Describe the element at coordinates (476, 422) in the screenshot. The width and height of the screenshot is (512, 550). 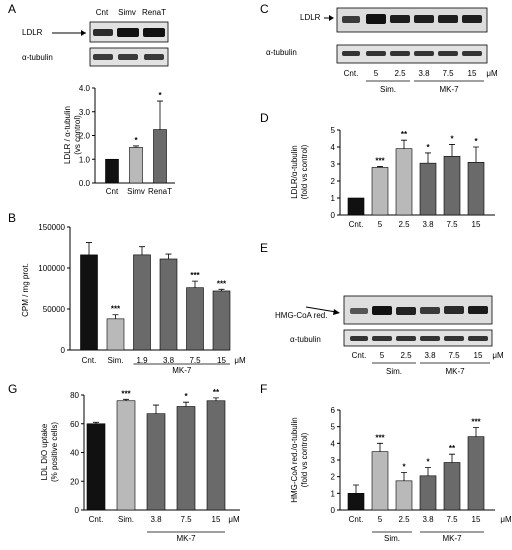
I see `chart-f-significance: ***` at that location.